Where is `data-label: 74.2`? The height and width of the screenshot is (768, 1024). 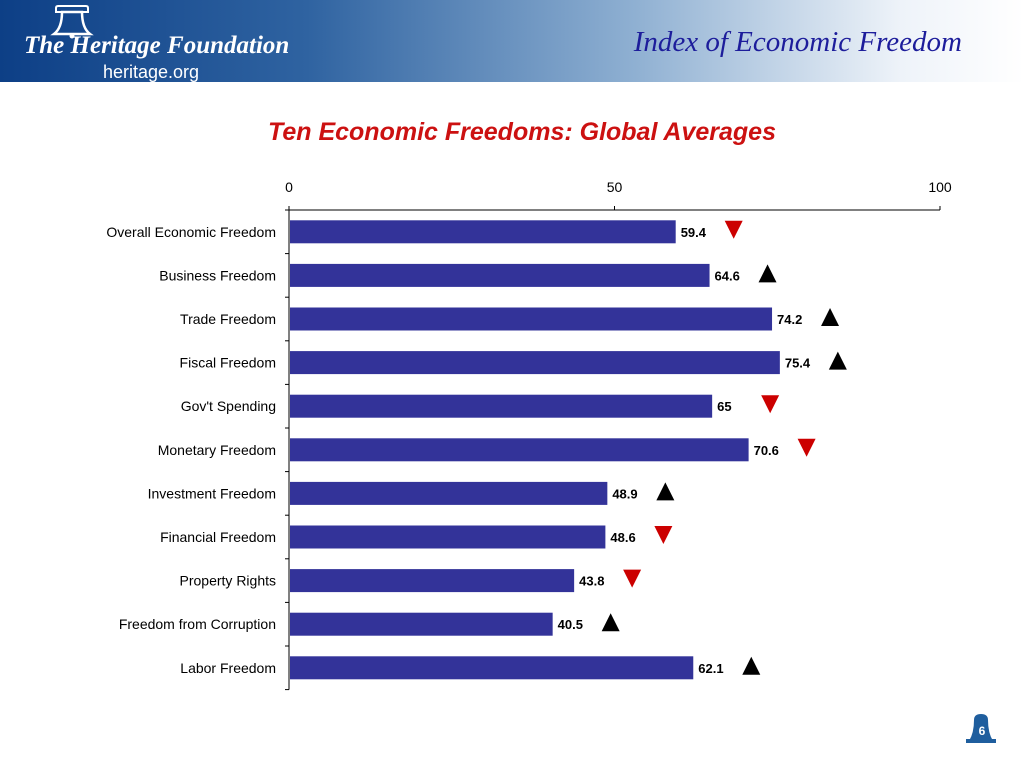 data-label: 74.2 is located at coordinates (789, 319).